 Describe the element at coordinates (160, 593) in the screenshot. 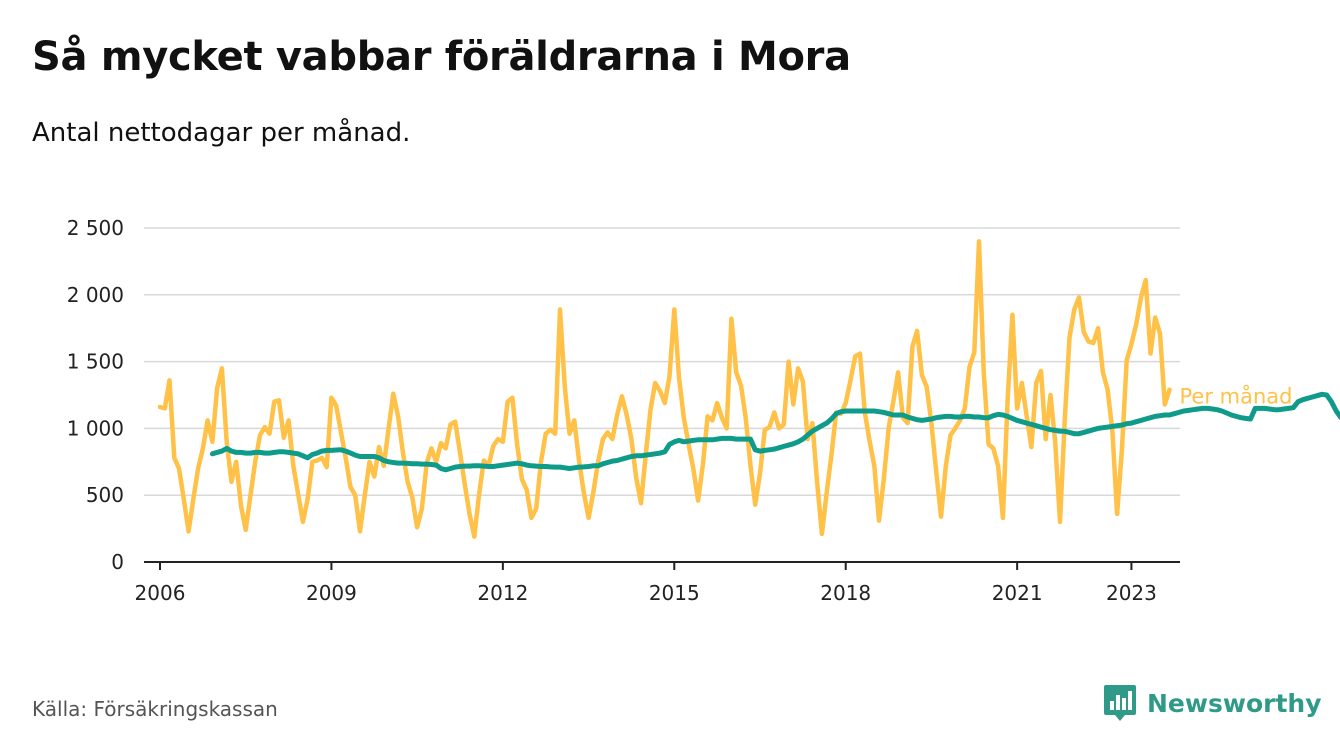

I see `x-tick-label: 2006` at that location.